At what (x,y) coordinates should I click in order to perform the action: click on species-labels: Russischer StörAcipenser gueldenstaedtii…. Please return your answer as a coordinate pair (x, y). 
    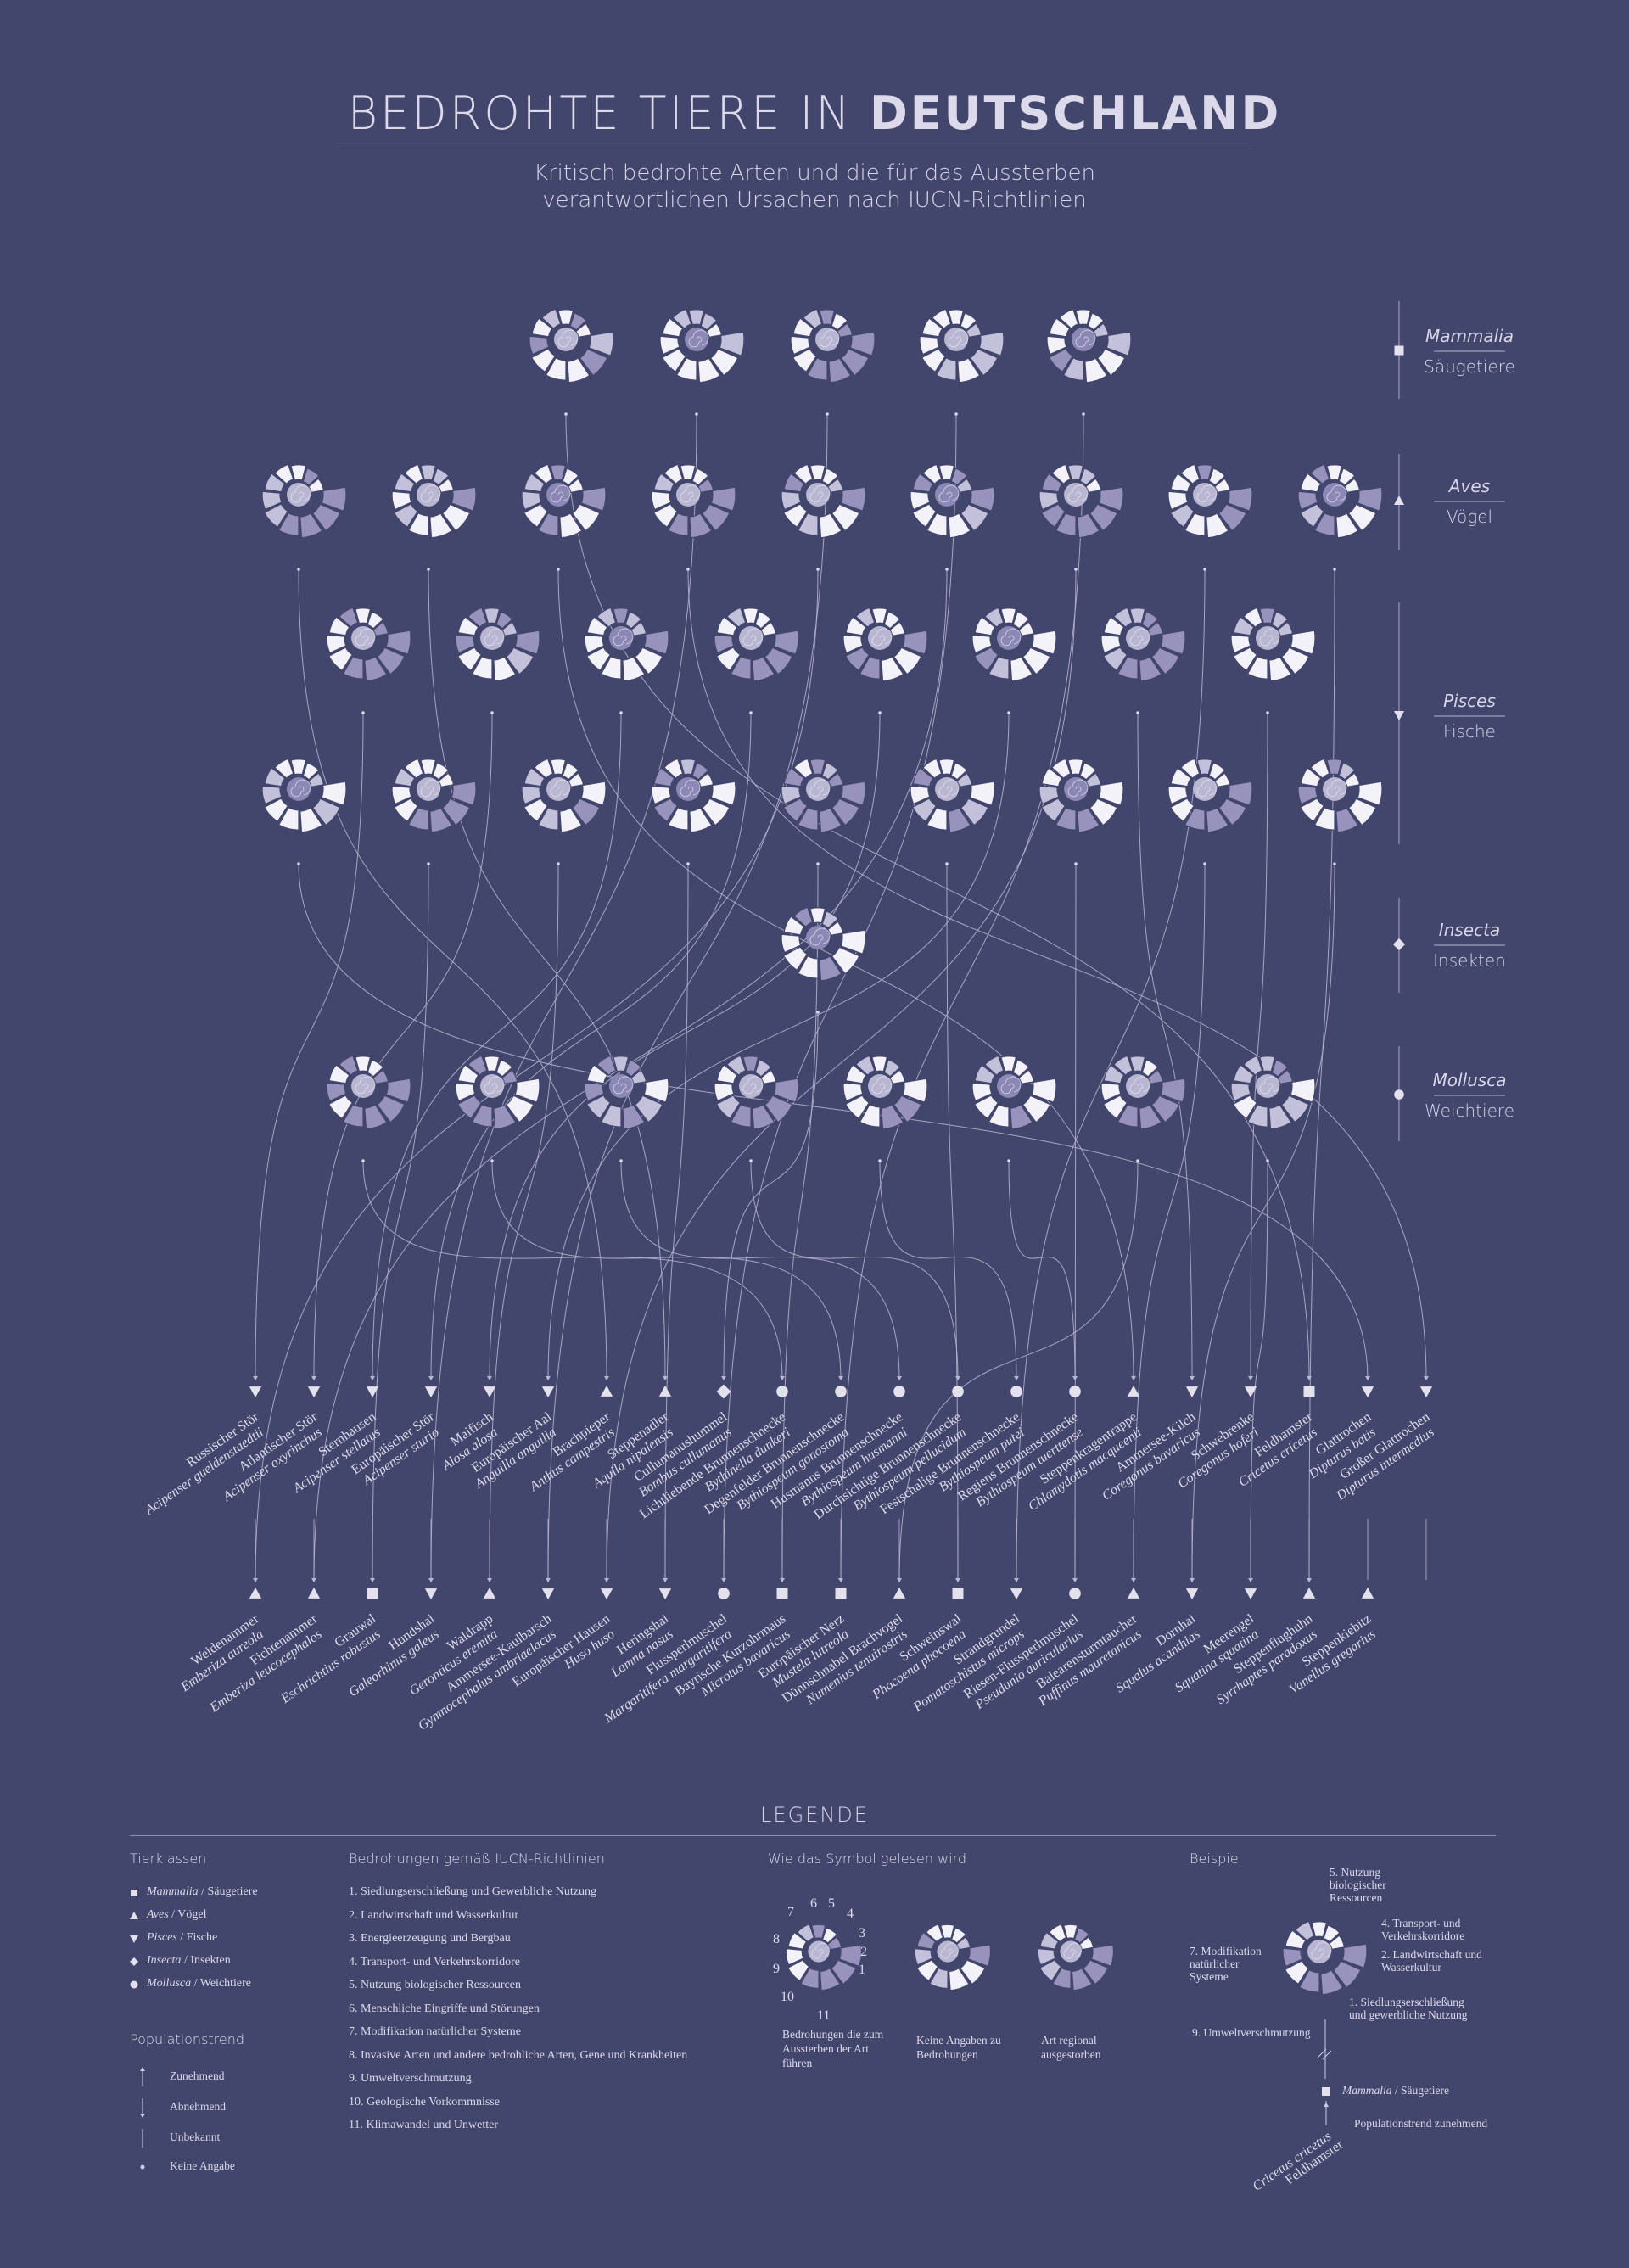
    Looking at the image, I should click on (790, 1559).